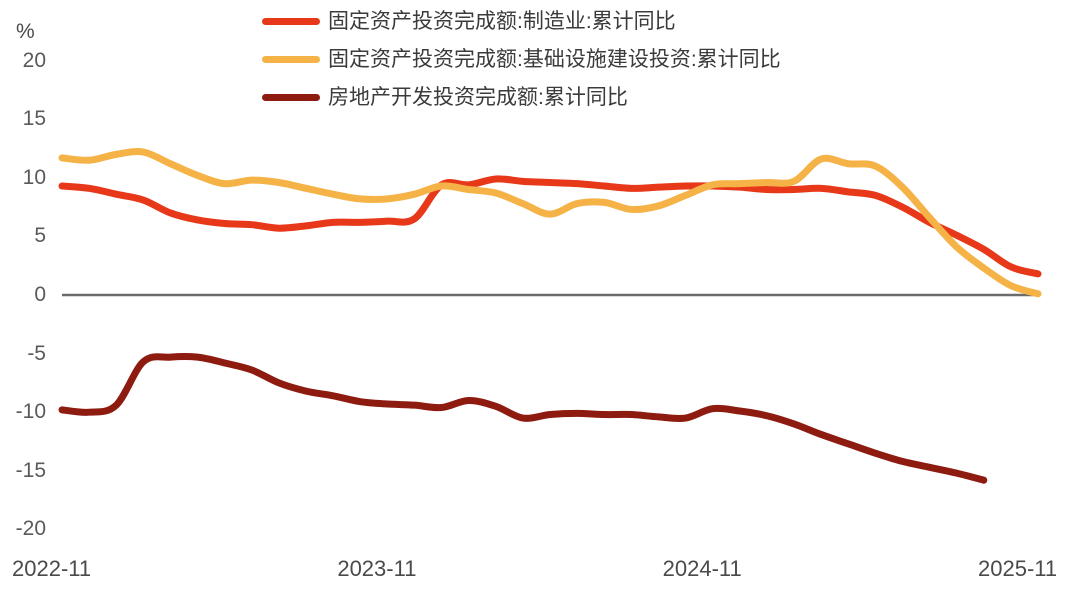 This screenshot has width=1088, height=608. I want to click on legend-swatch-manufacturing-fai, so click(291, 21).